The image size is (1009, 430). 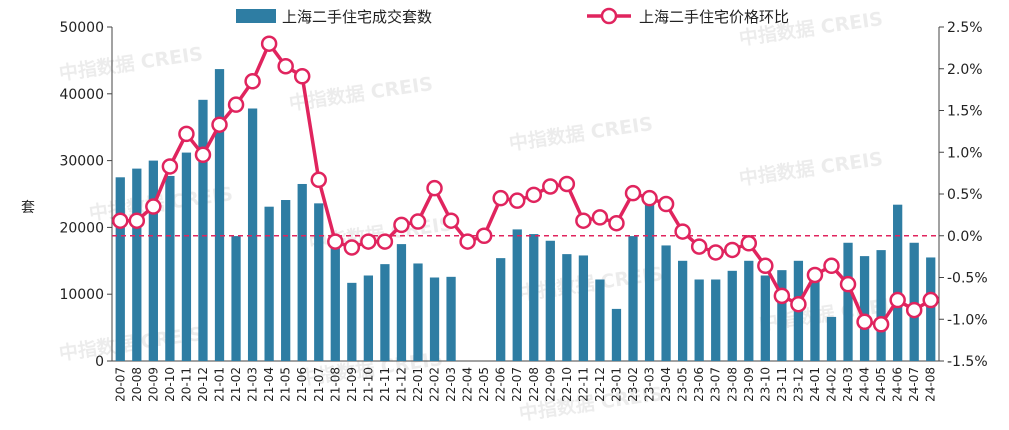 What do you see at coordinates (898, 384) in the screenshot?
I see `x-tick-label: 24-06` at bounding box center [898, 384].